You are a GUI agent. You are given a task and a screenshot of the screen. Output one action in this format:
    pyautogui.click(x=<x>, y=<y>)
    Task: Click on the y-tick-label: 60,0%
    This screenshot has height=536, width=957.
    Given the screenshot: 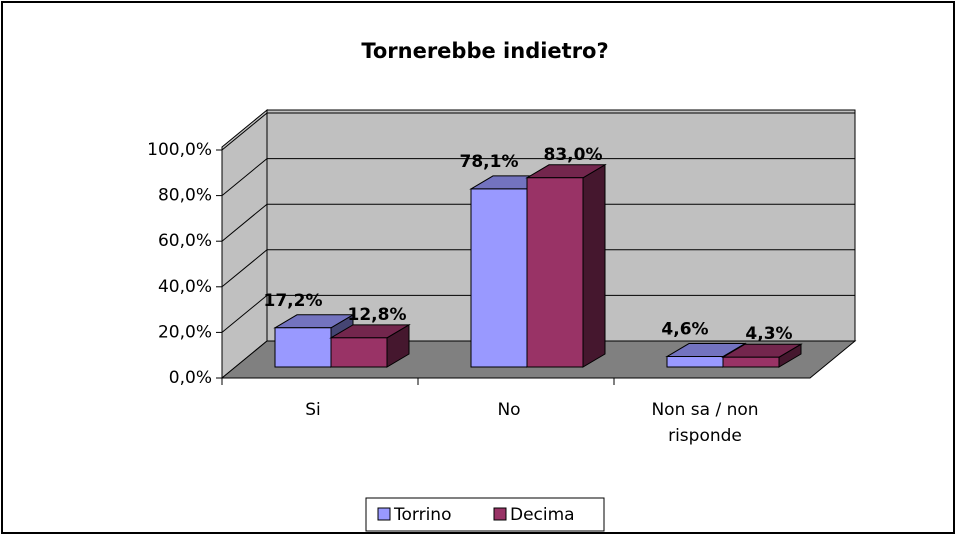 What is the action you would take?
    pyautogui.click(x=185, y=241)
    